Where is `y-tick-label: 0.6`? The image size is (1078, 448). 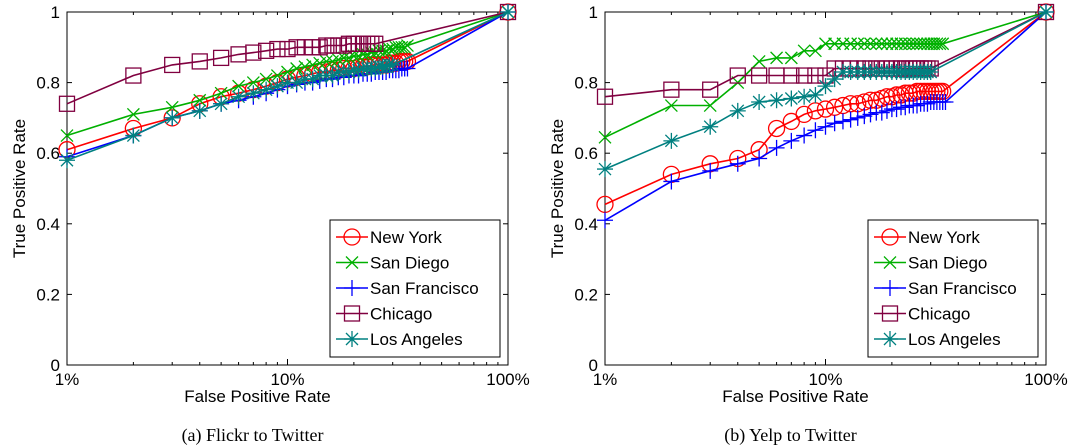 y-tick-label: 0.6 is located at coordinates (586, 153).